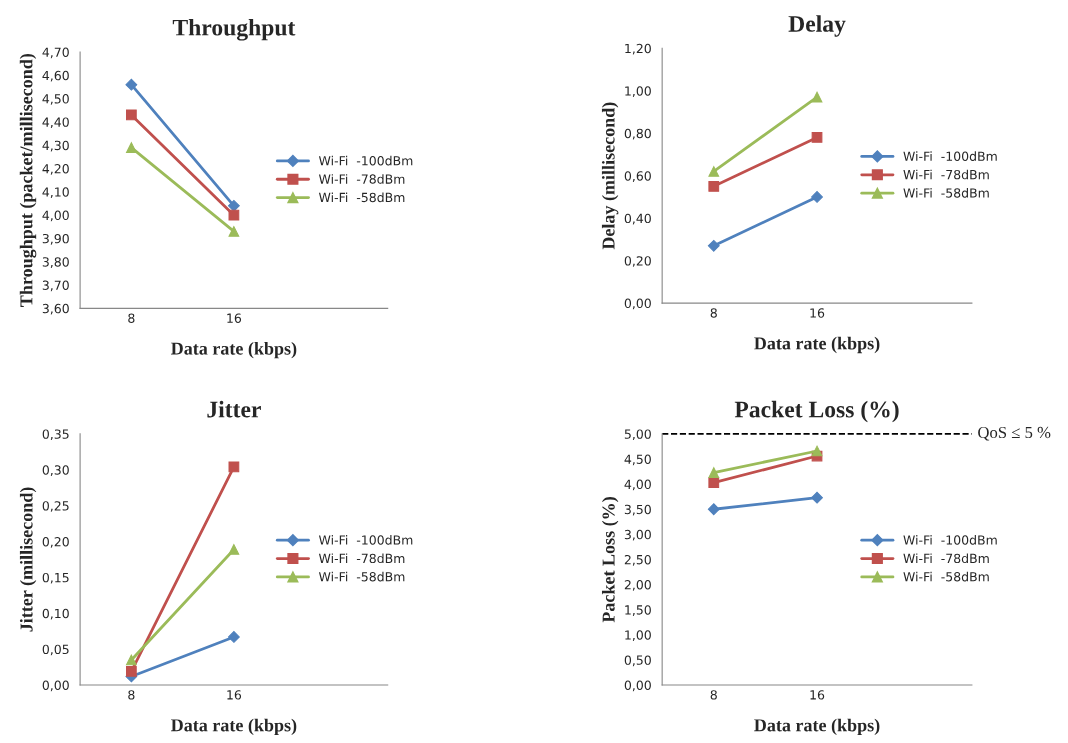 Image resolution: width=1068 pixels, height=743 pixels. What do you see at coordinates (55, 262) in the screenshot?
I see `y-tick-label: 3,80` at bounding box center [55, 262].